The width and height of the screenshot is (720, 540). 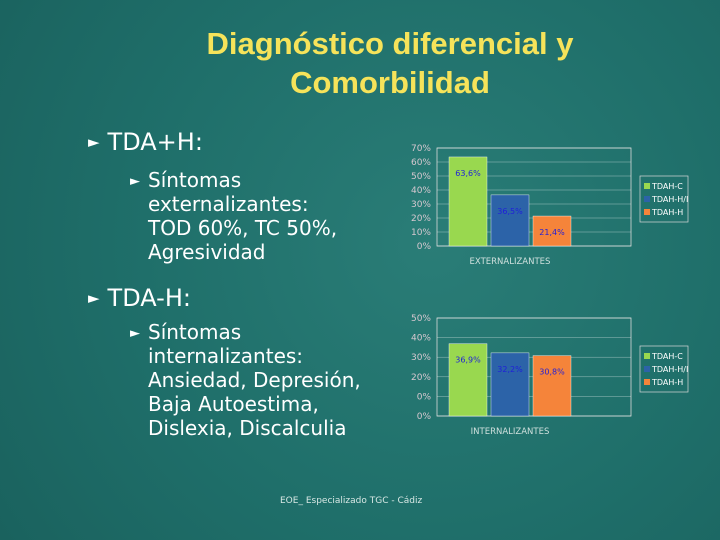 What do you see at coordinates (468, 360) in the screenshot?
I see `data-label: 36,9%` at bounding box center [468, 360].